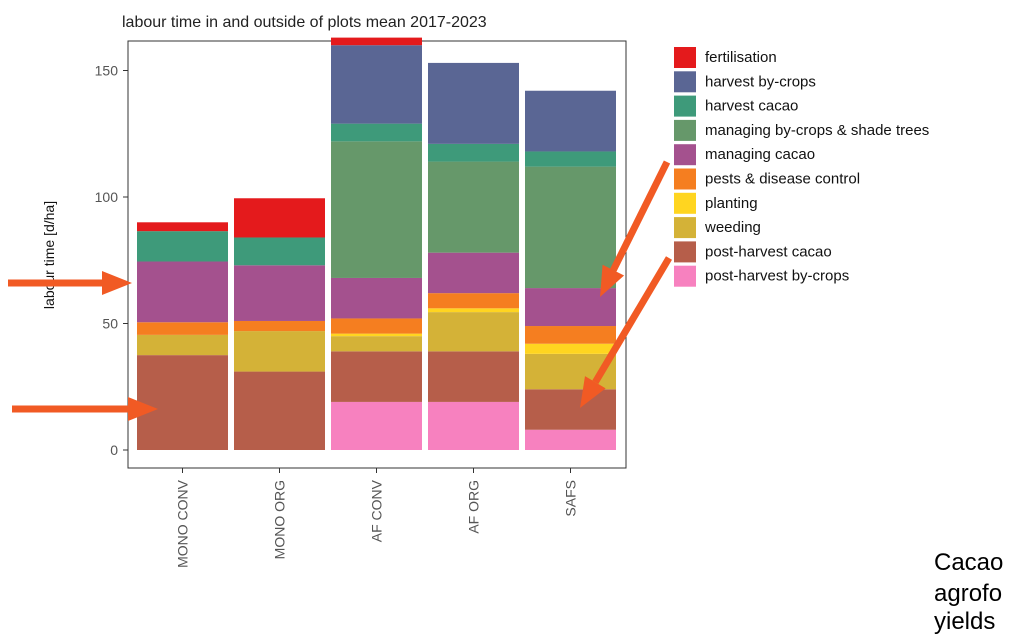 The image size is (1029, 636). What do you see at coordinates (685, 130) in the screenshot?
I see `legend-swatch-managing-by-crops-and-shade-trees` at bounding box center [685, 130].